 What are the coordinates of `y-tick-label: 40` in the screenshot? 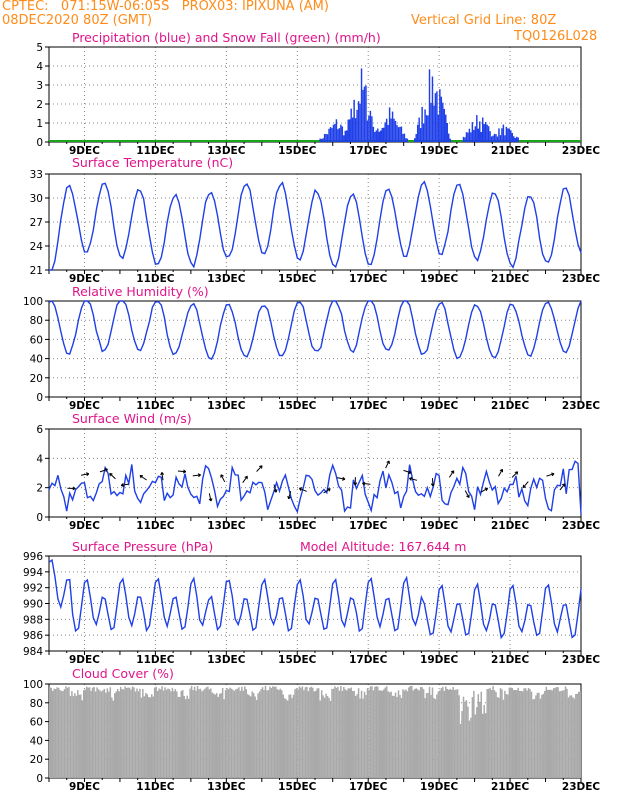 It's located at (36, 360).